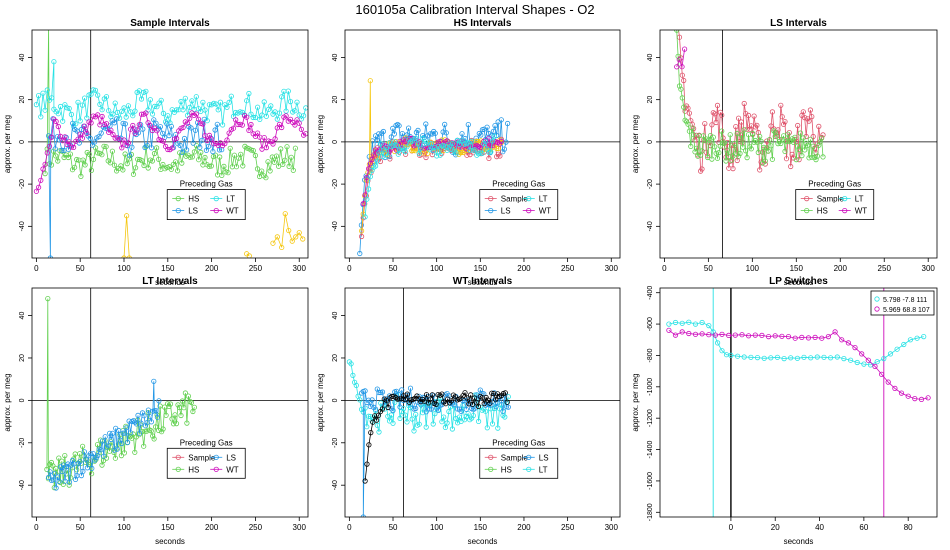  I want to click on panel-title: Sample Intervals, so click(170, 23).